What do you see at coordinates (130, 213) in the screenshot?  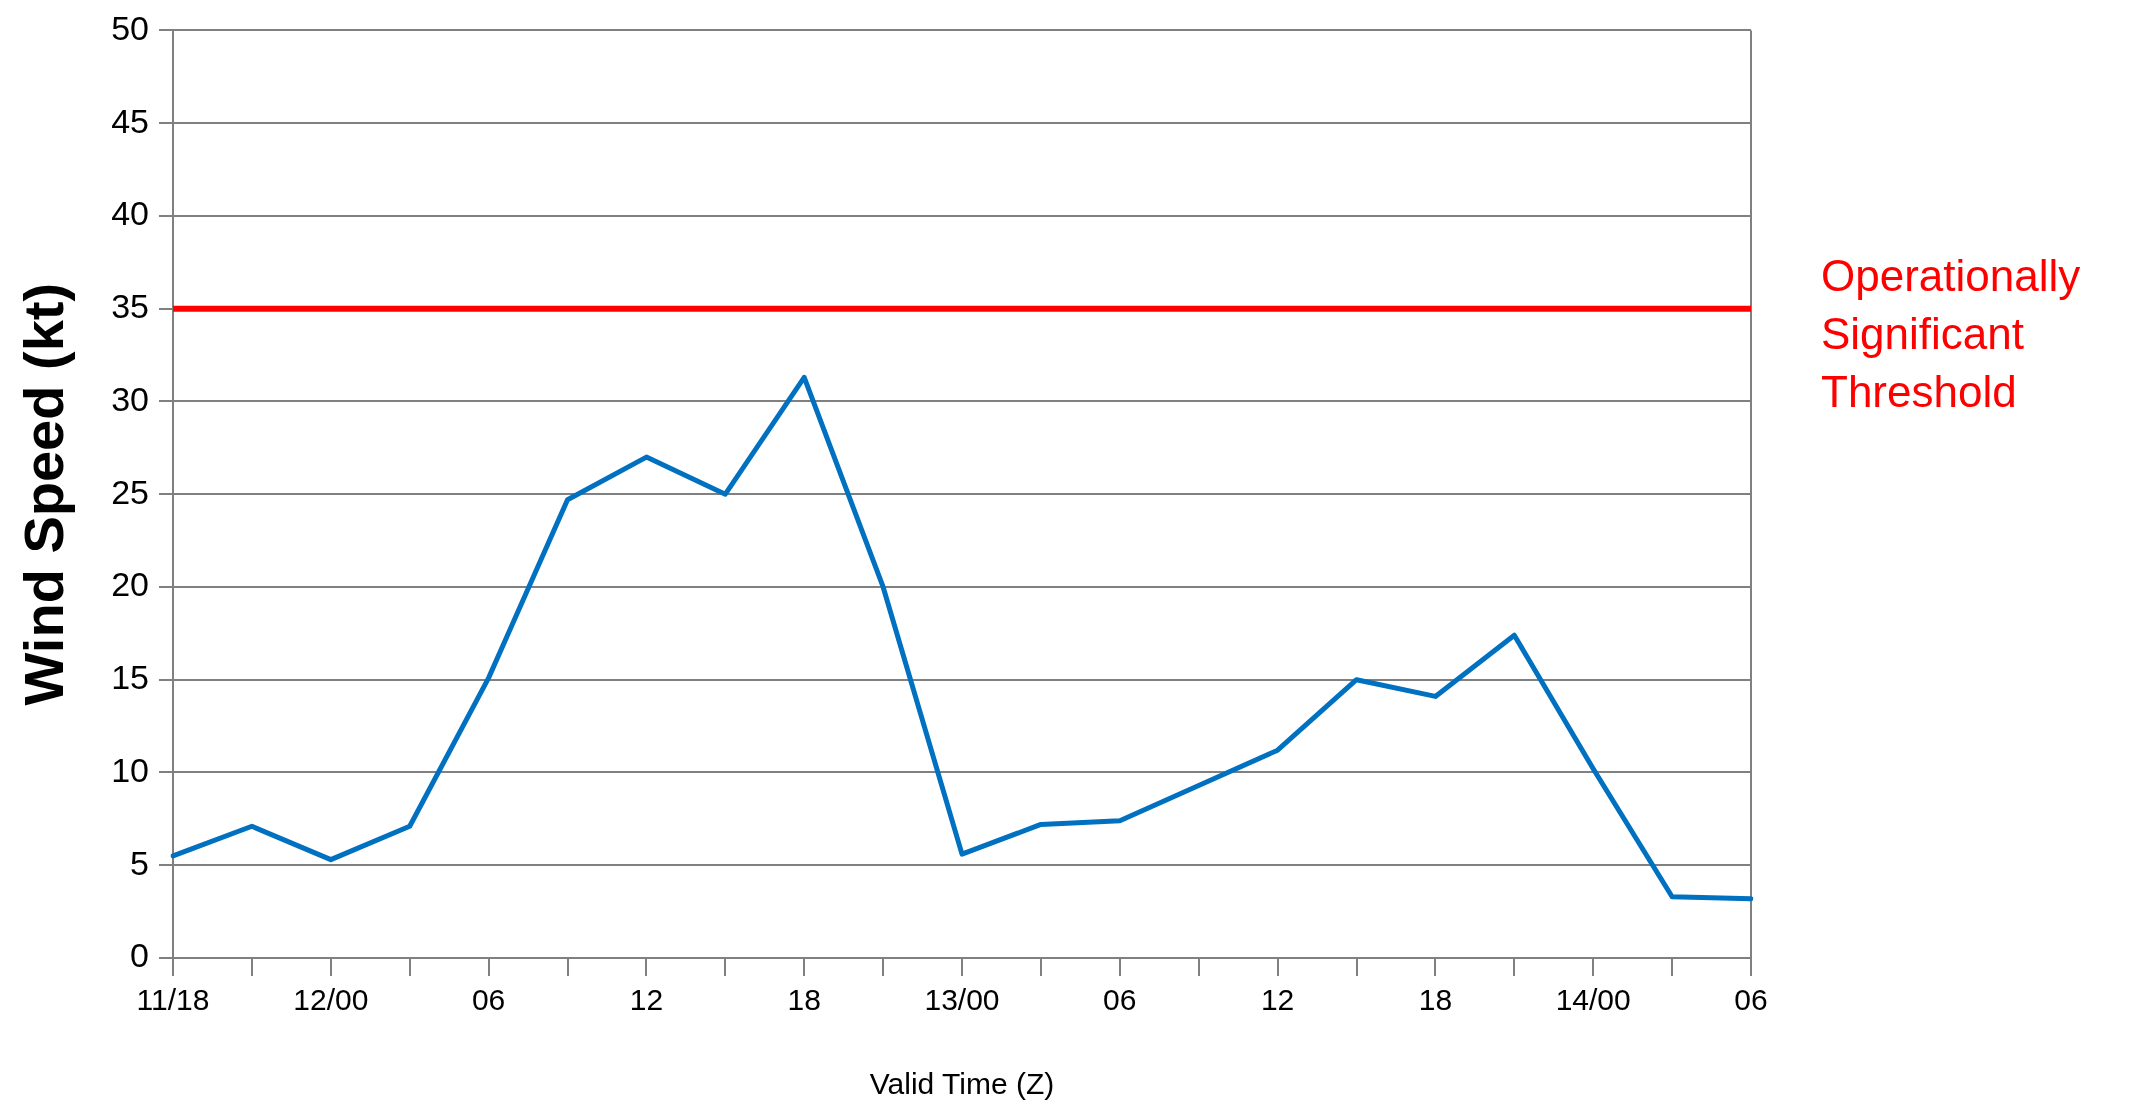 I see `y-tick-label: 40` at bounding box center [130, 213].